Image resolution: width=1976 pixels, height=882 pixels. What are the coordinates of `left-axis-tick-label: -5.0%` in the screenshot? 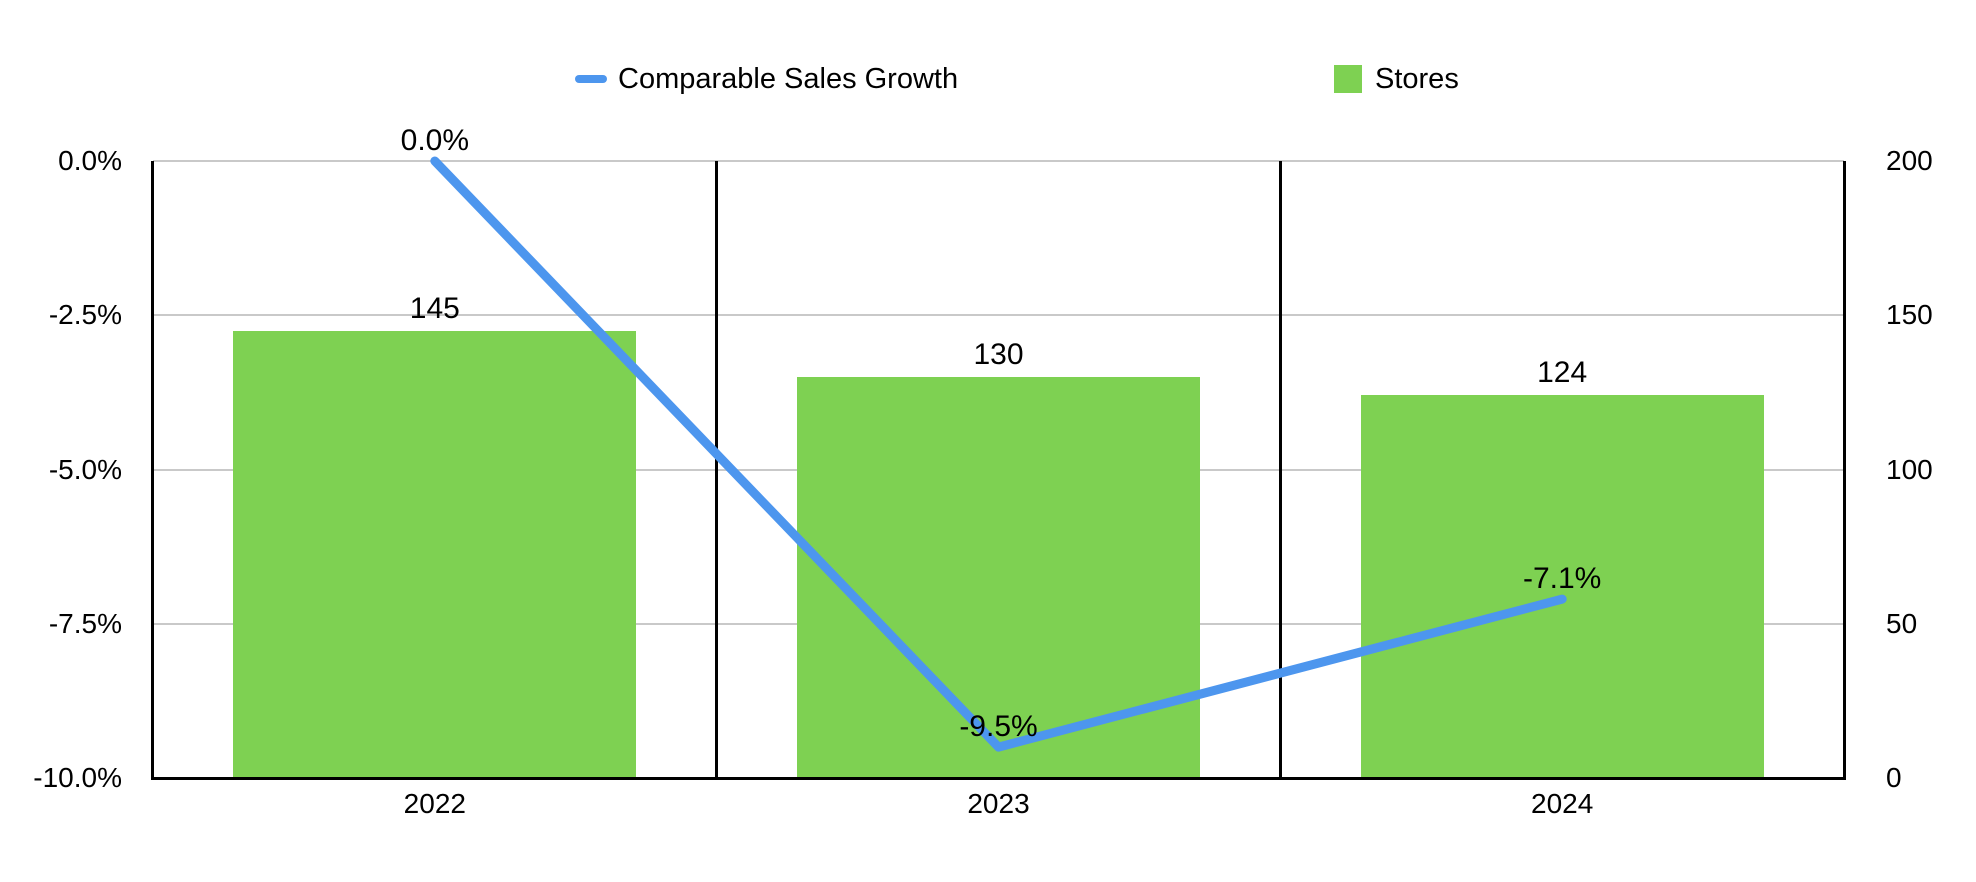 It's located at (85, 469).